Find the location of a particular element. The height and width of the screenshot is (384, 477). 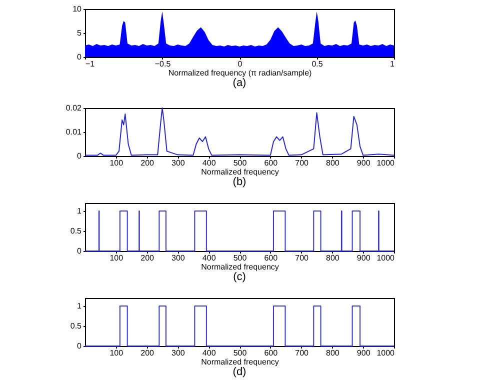

x-axis-title: Normalized frequency (π radian/sample) is located at coordinates (240, 73).